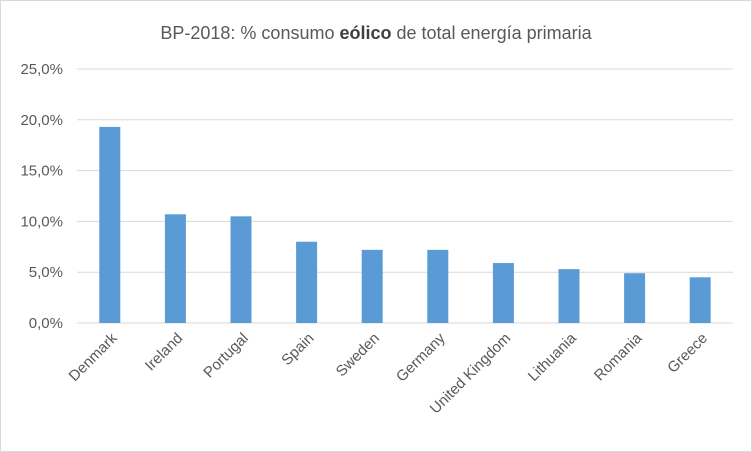 The height and width of the screenshot is (452, 752). I want to click on y-tick-label: 15,0%, so click(41, 171).